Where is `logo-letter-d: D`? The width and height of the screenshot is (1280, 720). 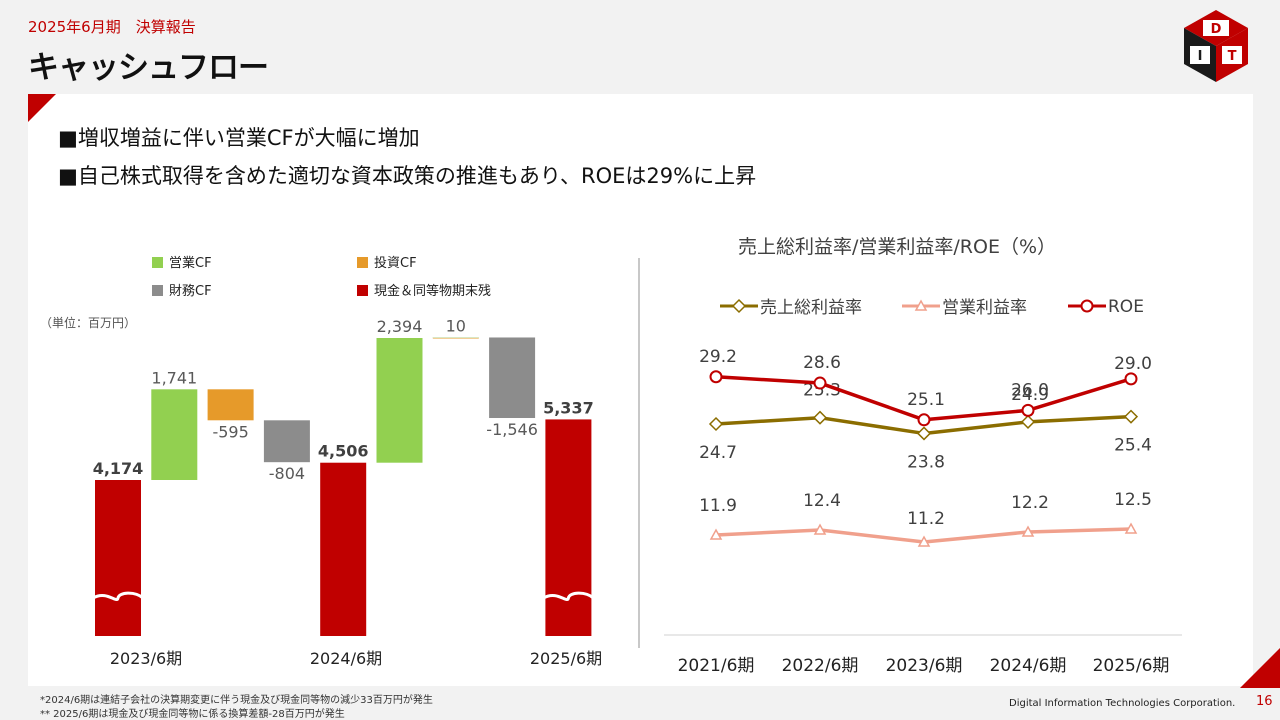 logo-letter-d: D is located at coordinates (1216, 29).